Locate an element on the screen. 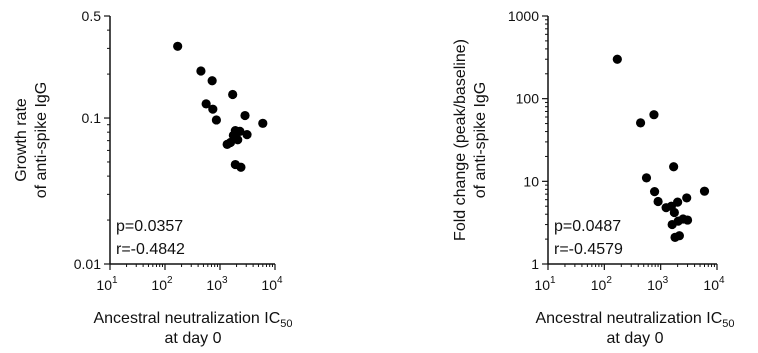 The height and width of the screenshot is (353, 758). growth-rate-p-value: p=0.0357 is located at coordinates (149, 226).